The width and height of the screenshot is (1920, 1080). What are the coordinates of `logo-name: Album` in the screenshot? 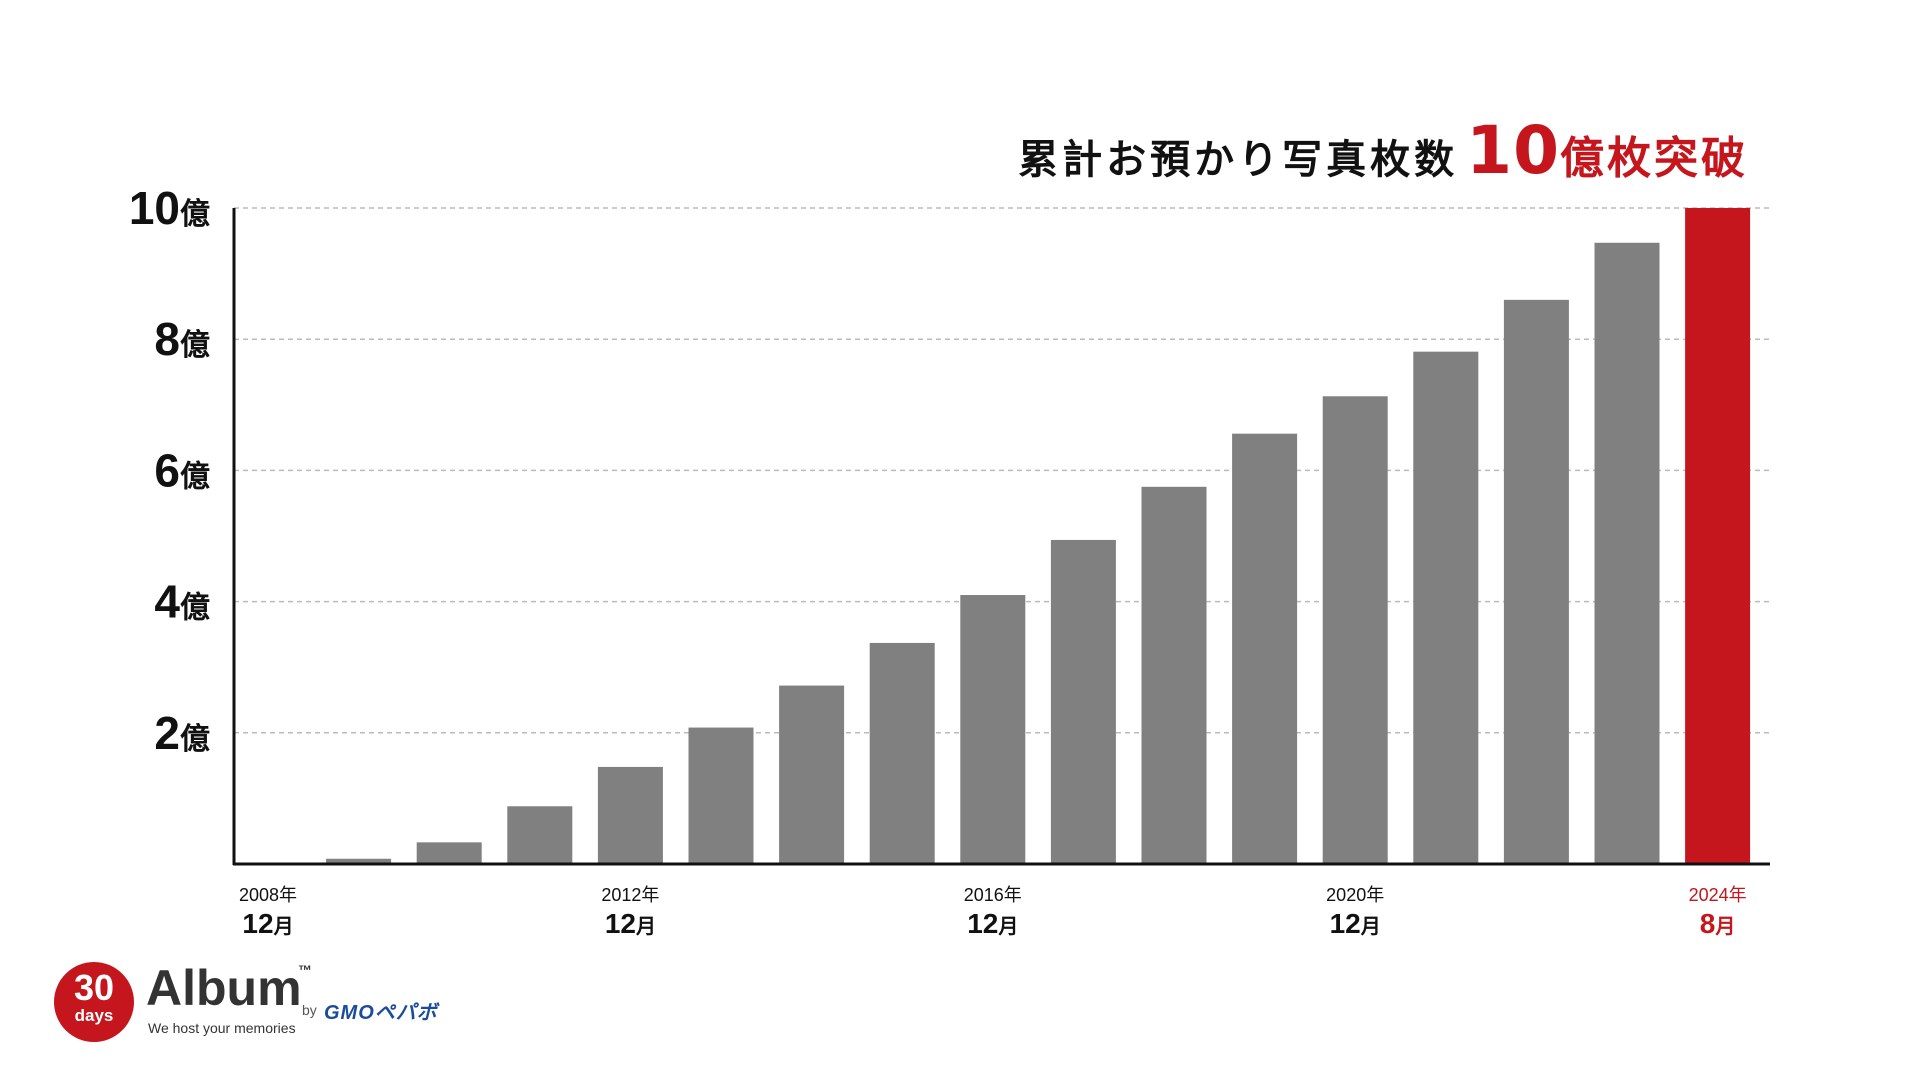 It's located at (224, 988).